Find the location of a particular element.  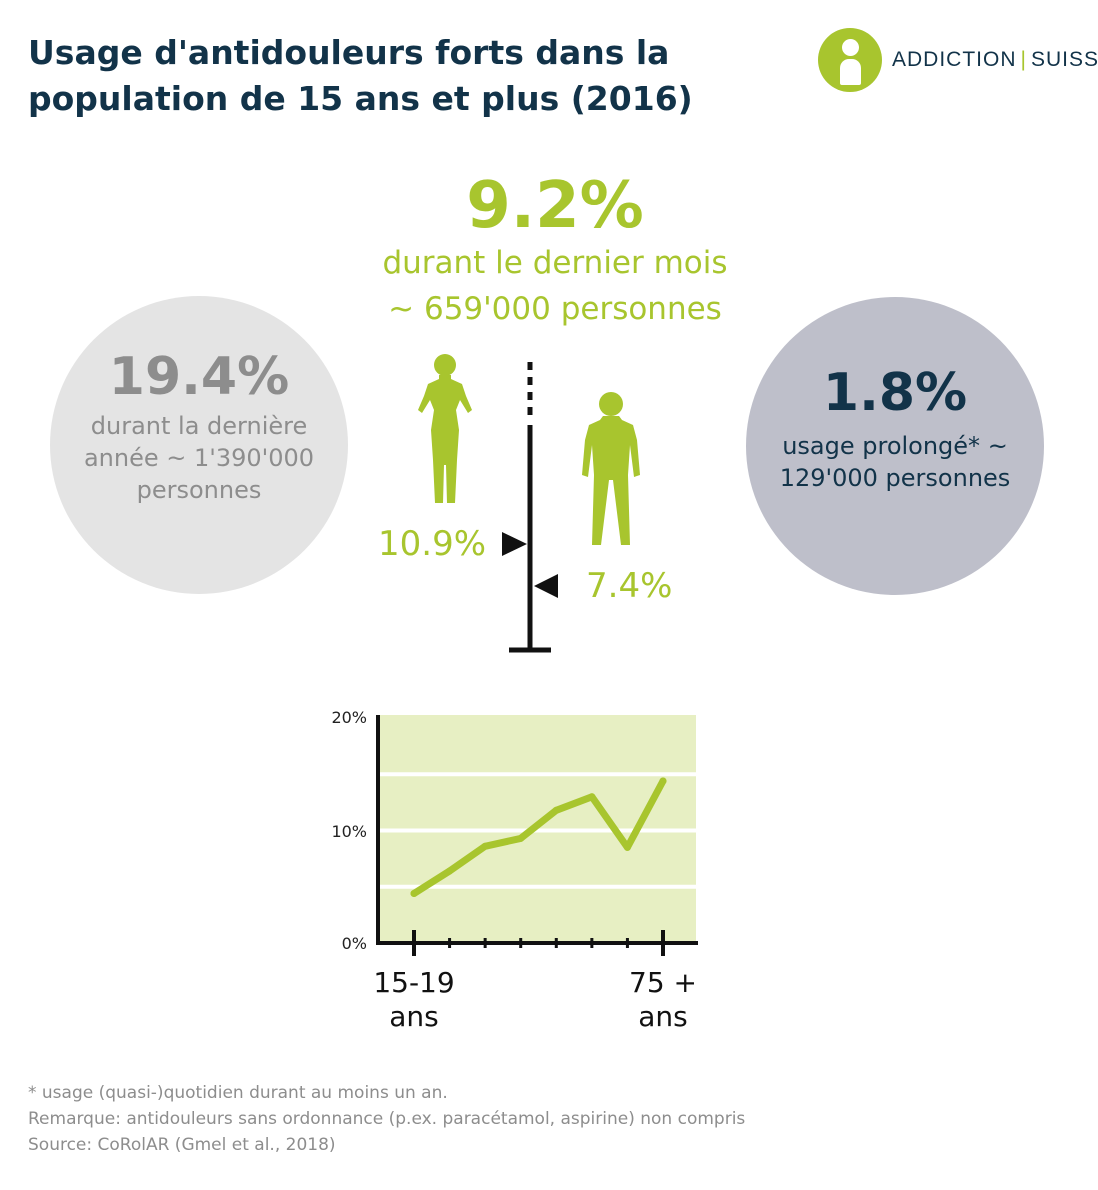

man-icon is located at coordinates (611, 468).